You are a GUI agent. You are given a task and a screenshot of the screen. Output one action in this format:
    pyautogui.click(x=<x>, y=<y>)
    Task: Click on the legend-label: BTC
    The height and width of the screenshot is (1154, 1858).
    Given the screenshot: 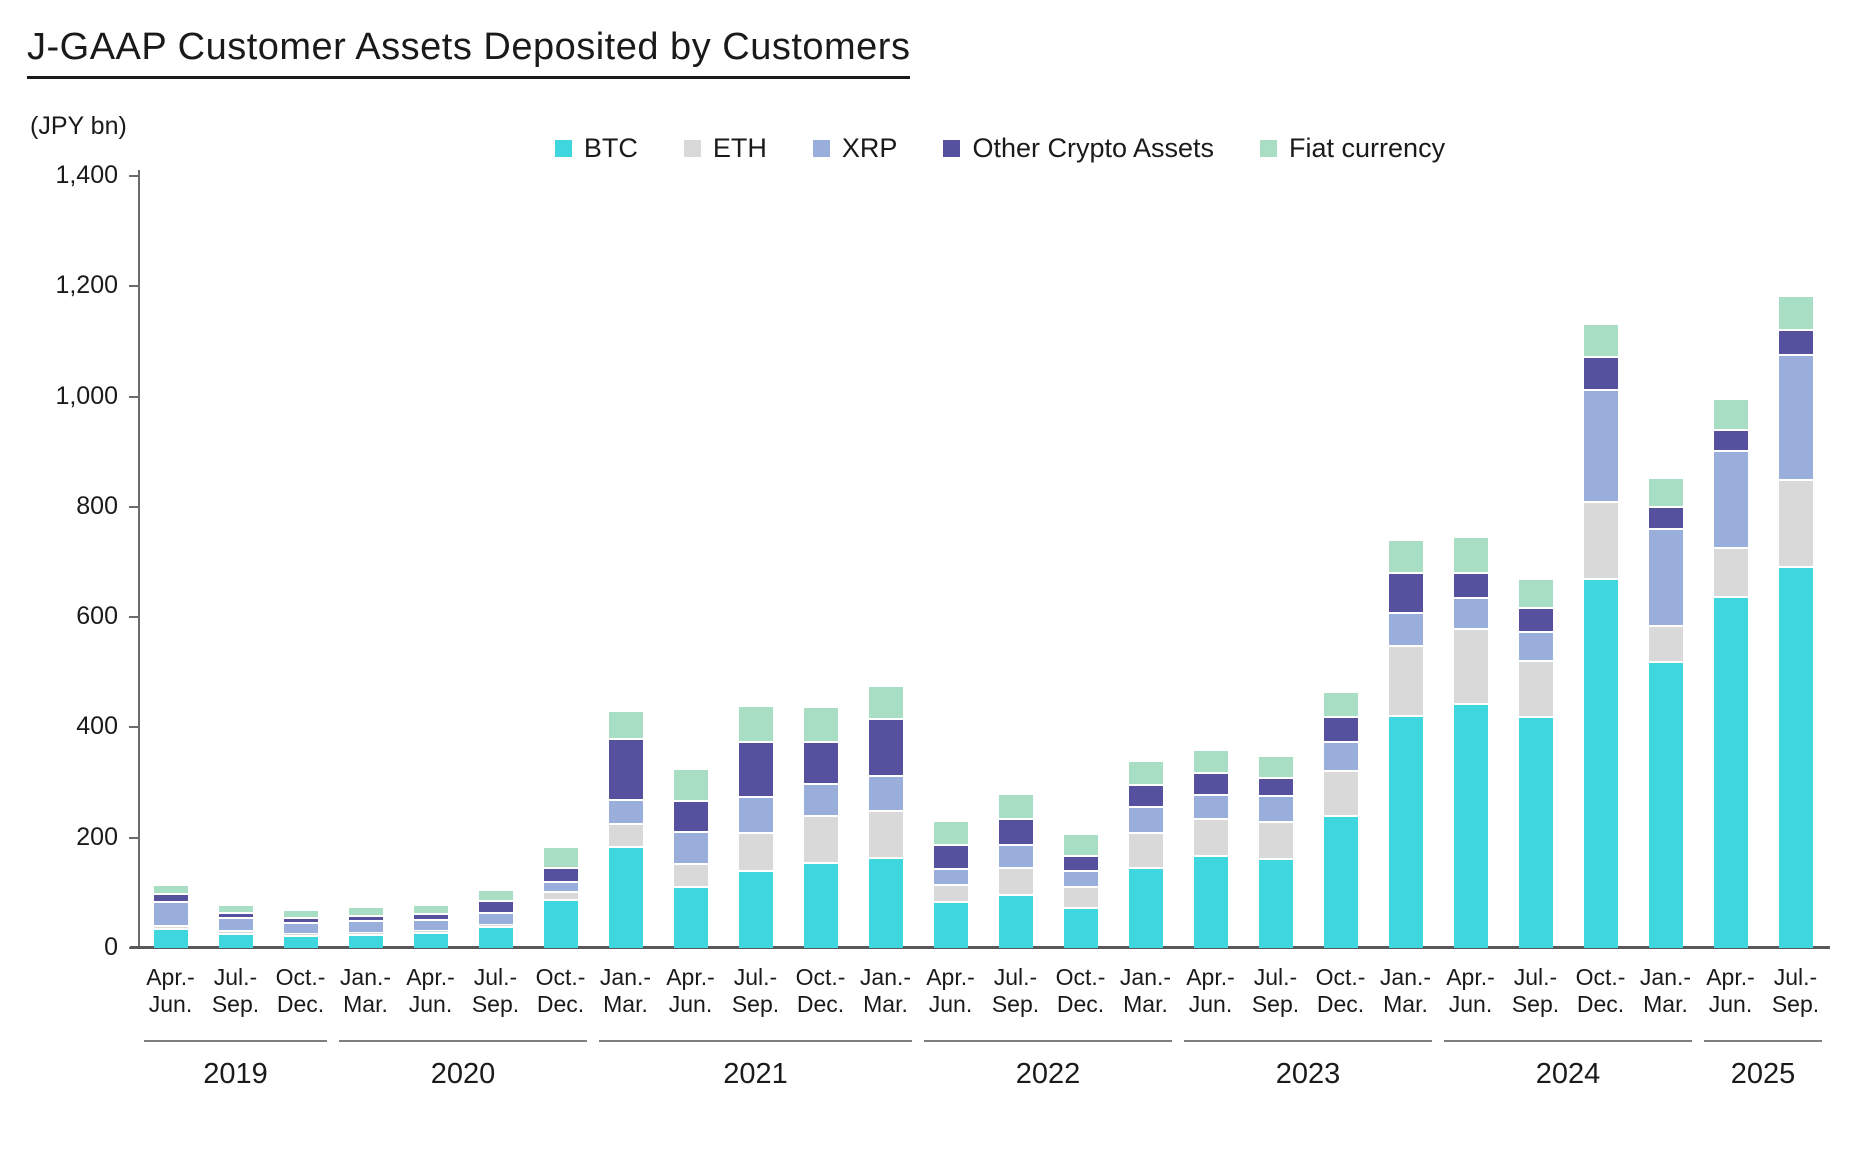 What is the action you would take?
    pyautogui.click(x=610, y=148)
    